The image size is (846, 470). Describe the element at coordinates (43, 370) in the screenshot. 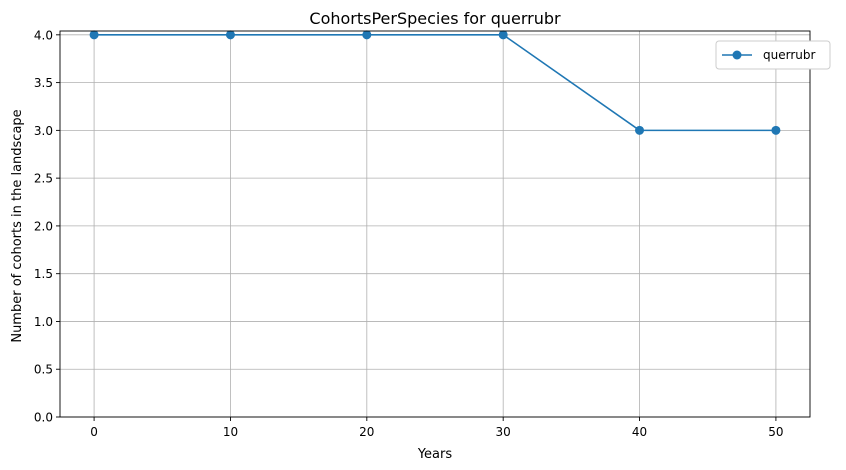

I see `y-tick-label: 0.5` at that location.